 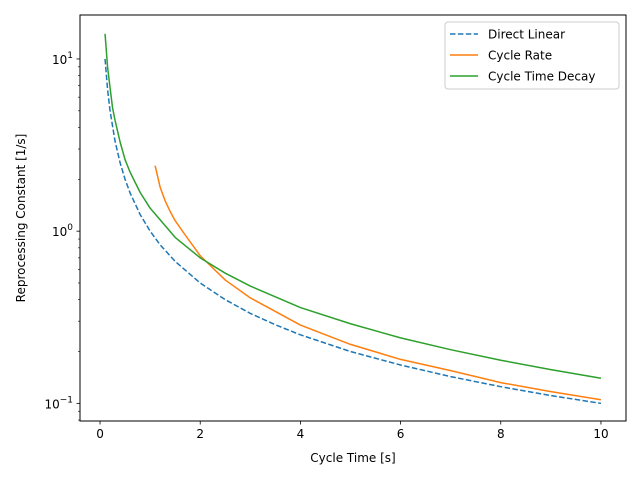 I want to click on legend-box, so click(x=532, y=55).